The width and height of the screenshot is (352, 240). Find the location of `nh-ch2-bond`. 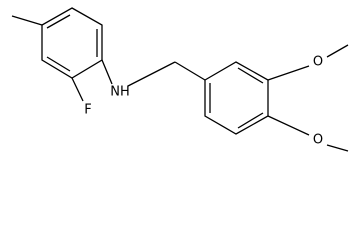

nh-ch2-bond is located at coordinates (151, 74).